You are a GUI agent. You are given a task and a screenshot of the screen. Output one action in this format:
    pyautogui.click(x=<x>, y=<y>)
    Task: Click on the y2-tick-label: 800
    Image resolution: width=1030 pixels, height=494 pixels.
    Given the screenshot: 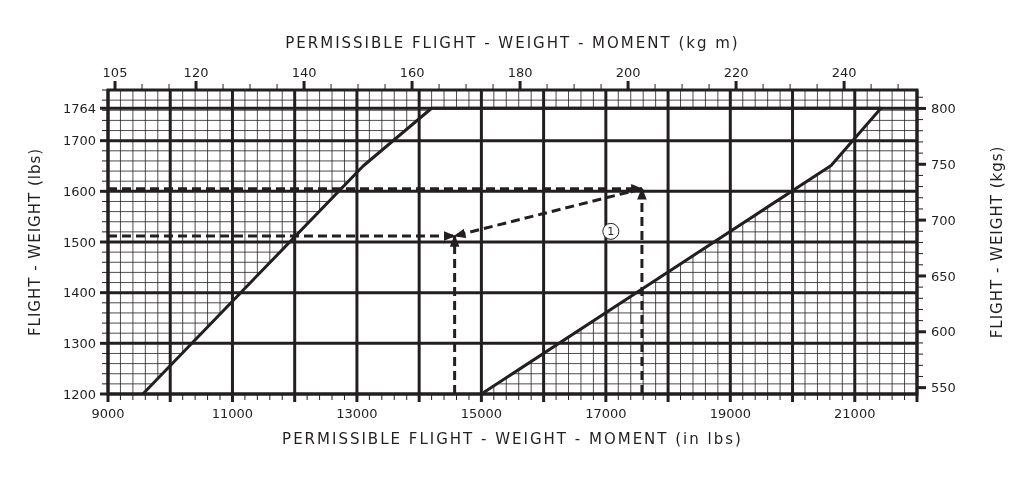 What is the action you would take?
    pyautogui.click(x=943, y=108)
    